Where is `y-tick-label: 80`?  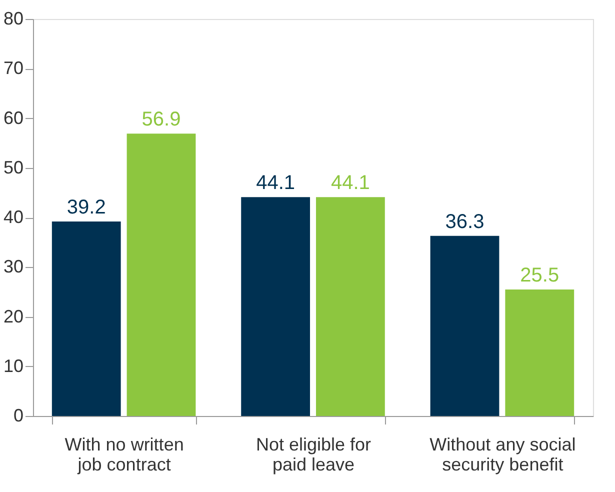 y-tick-label: 80 is located at coordinates (13, 18).